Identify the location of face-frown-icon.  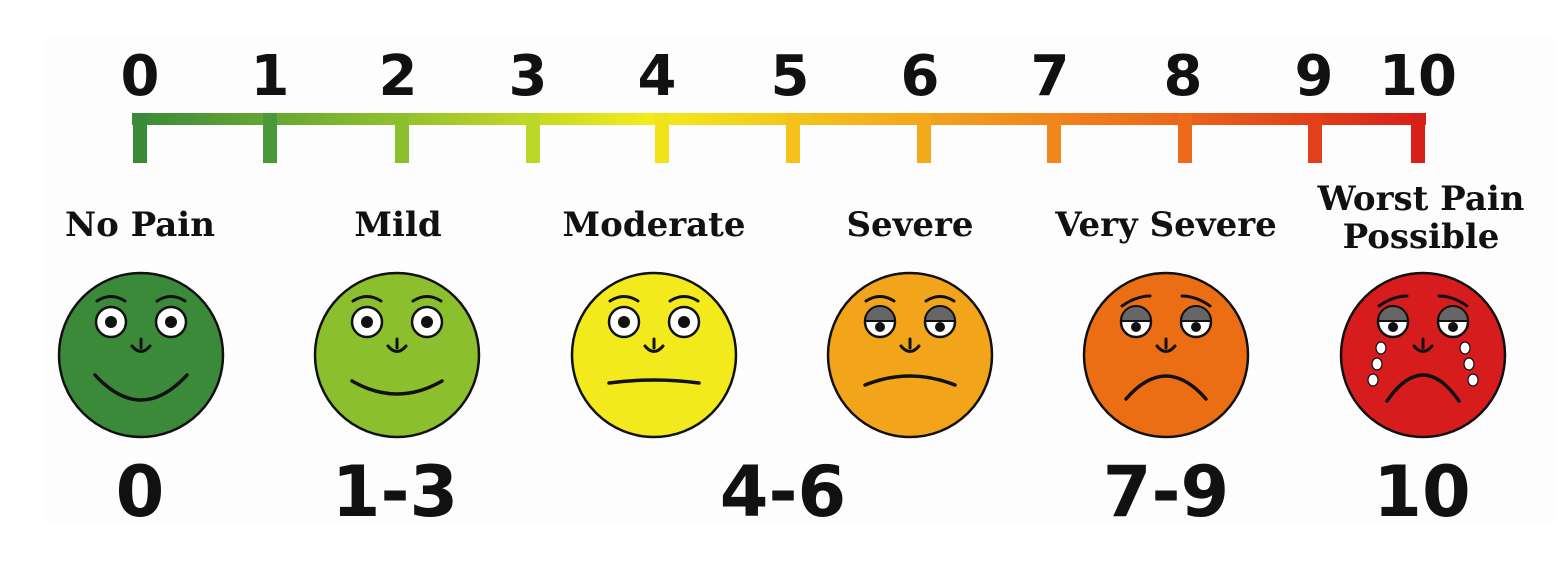
(910, 355).